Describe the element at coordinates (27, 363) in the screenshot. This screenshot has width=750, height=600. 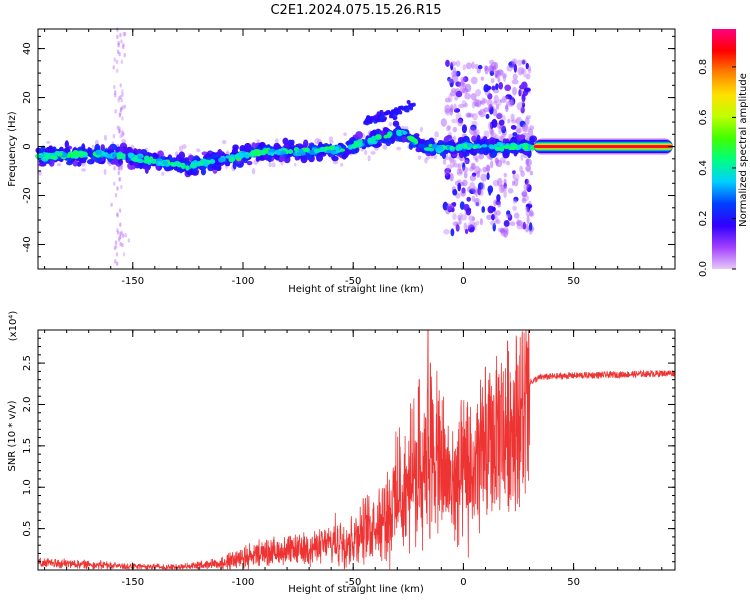
I see `y-tick-label: 2.5` at that location.